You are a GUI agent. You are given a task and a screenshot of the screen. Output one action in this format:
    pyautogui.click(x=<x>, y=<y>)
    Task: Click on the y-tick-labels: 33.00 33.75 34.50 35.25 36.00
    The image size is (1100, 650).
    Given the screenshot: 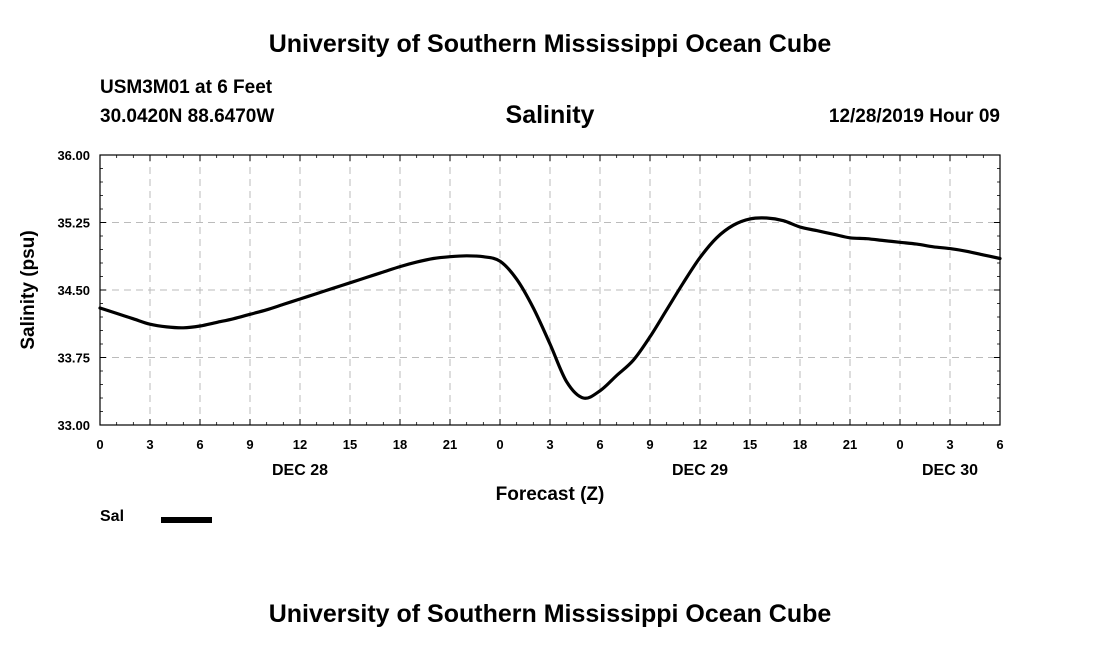 What is the action you would take?
    pyautogui.click(x=73, y=290)
    